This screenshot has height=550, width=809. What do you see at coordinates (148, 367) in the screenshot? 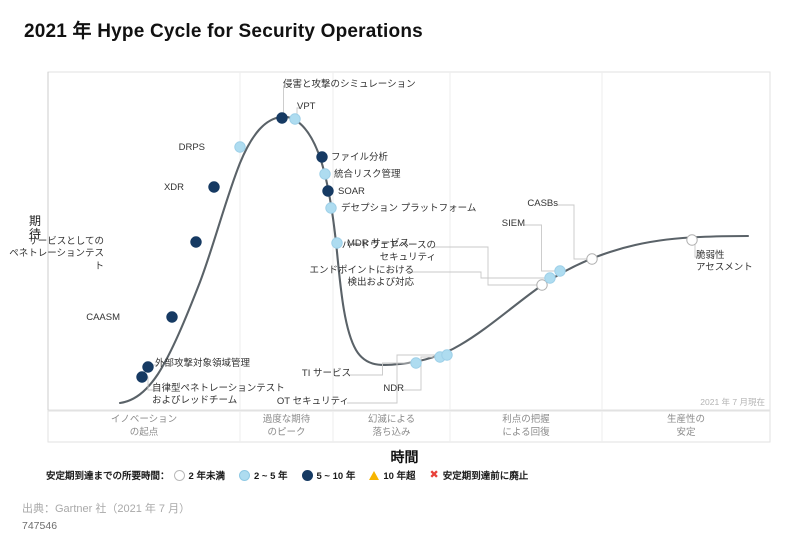
I see `node-dot: 外部攻撃対象領域管理 — 5 ~ 10 年` at bounding box center [148, 367].